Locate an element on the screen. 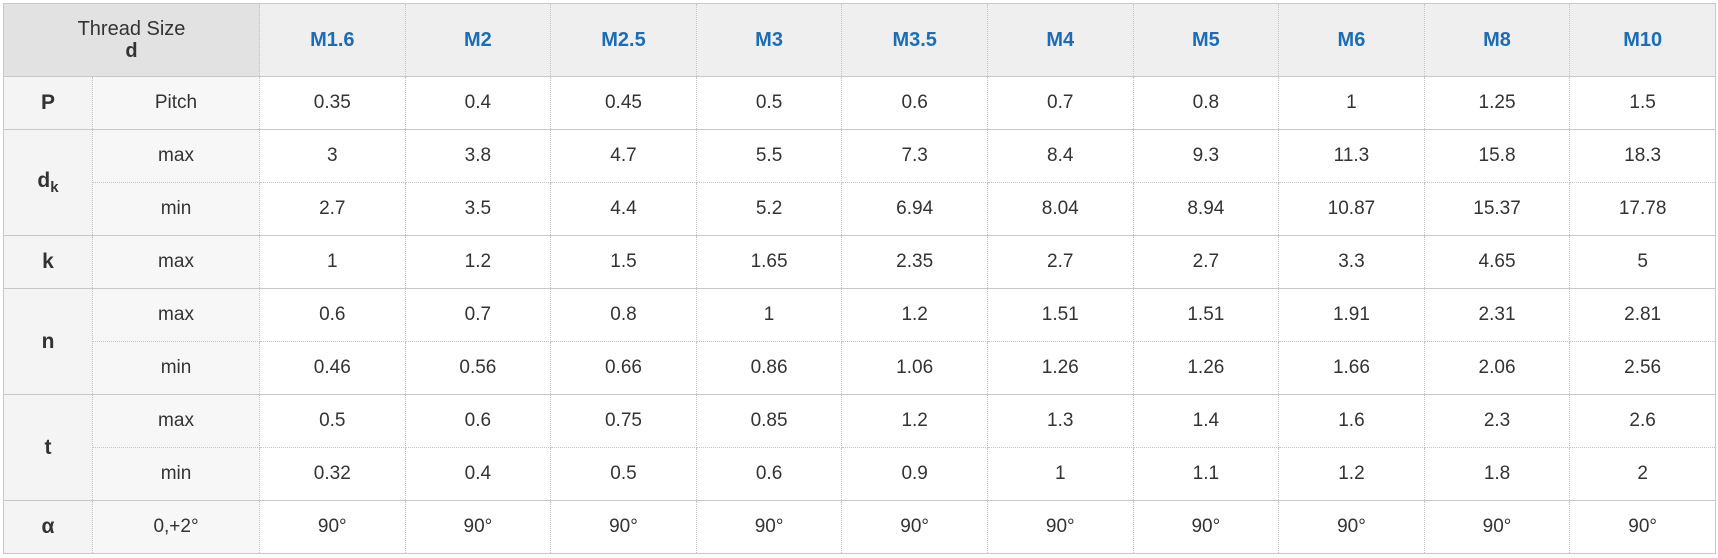 The height and width of the screenshot is (558, 1718). value-cell: 17.78 is located at coordinates (1642, 209).